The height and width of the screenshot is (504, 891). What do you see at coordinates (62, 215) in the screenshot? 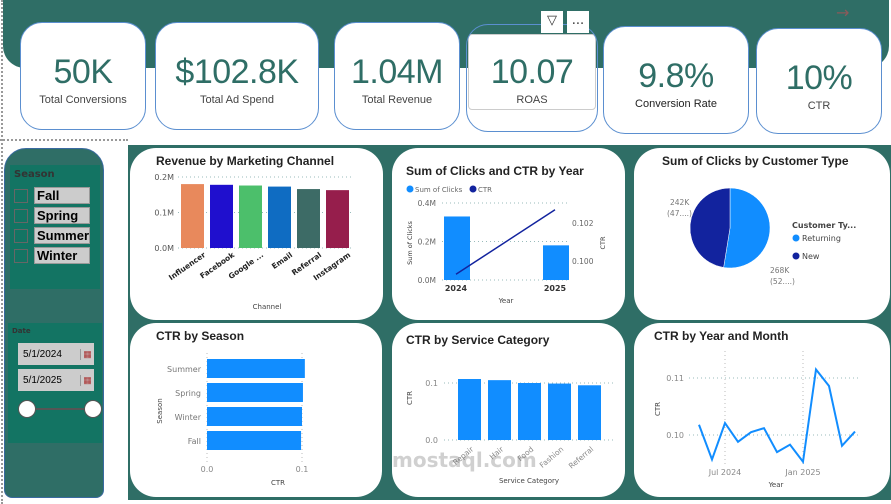
I see `option-label: Spring` at bounding box center [62, 215].